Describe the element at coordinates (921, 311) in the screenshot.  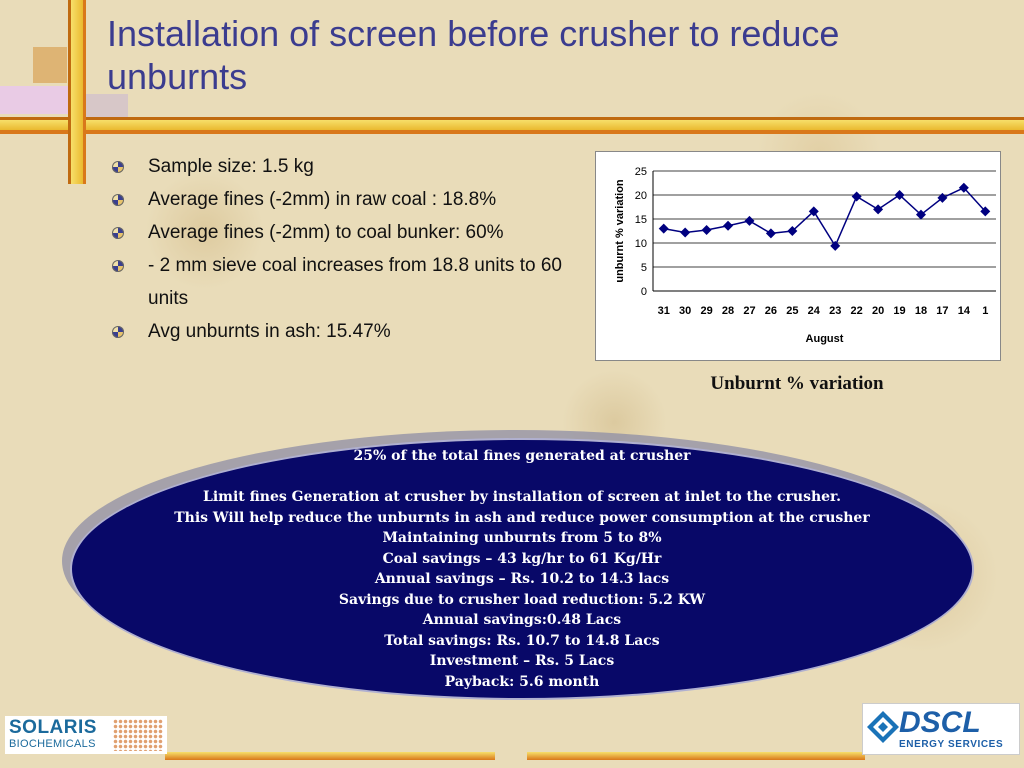
I see `x-tick-label: 18` at that location.